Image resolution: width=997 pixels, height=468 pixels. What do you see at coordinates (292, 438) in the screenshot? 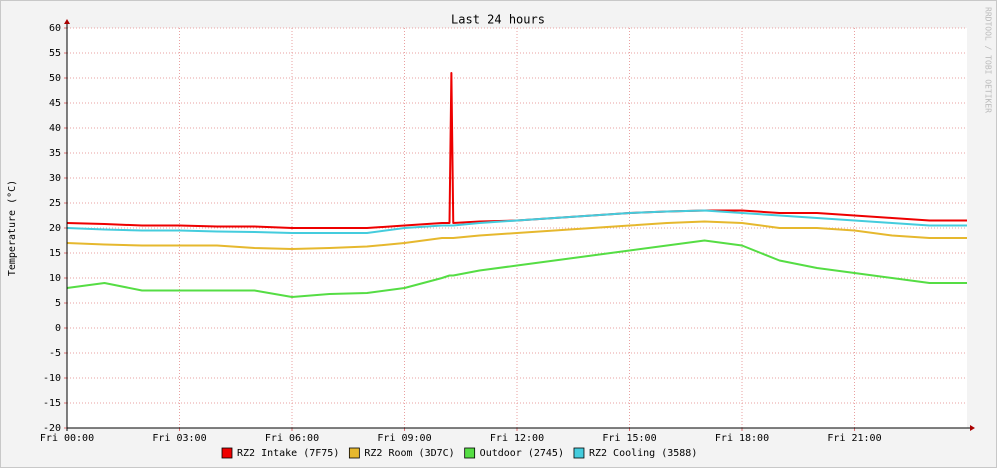
I see `x-tick-label: Fri 06:00` at bounding box center [292, 438].